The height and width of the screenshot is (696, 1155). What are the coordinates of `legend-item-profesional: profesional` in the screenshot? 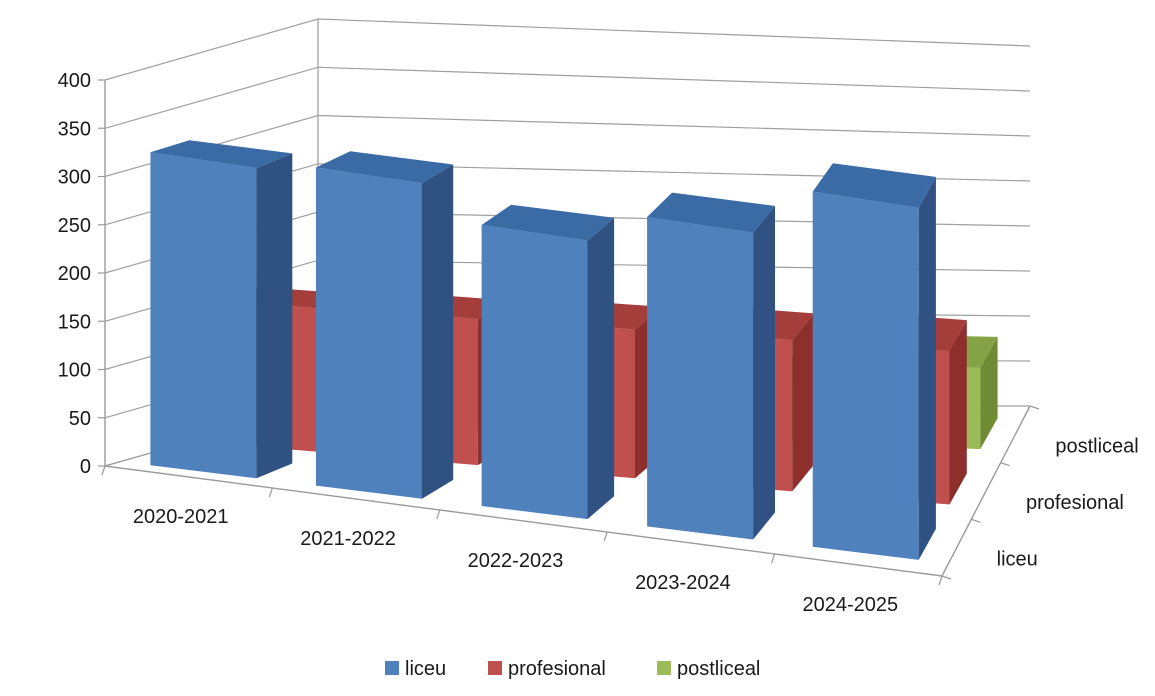 It's located at (547, 669).